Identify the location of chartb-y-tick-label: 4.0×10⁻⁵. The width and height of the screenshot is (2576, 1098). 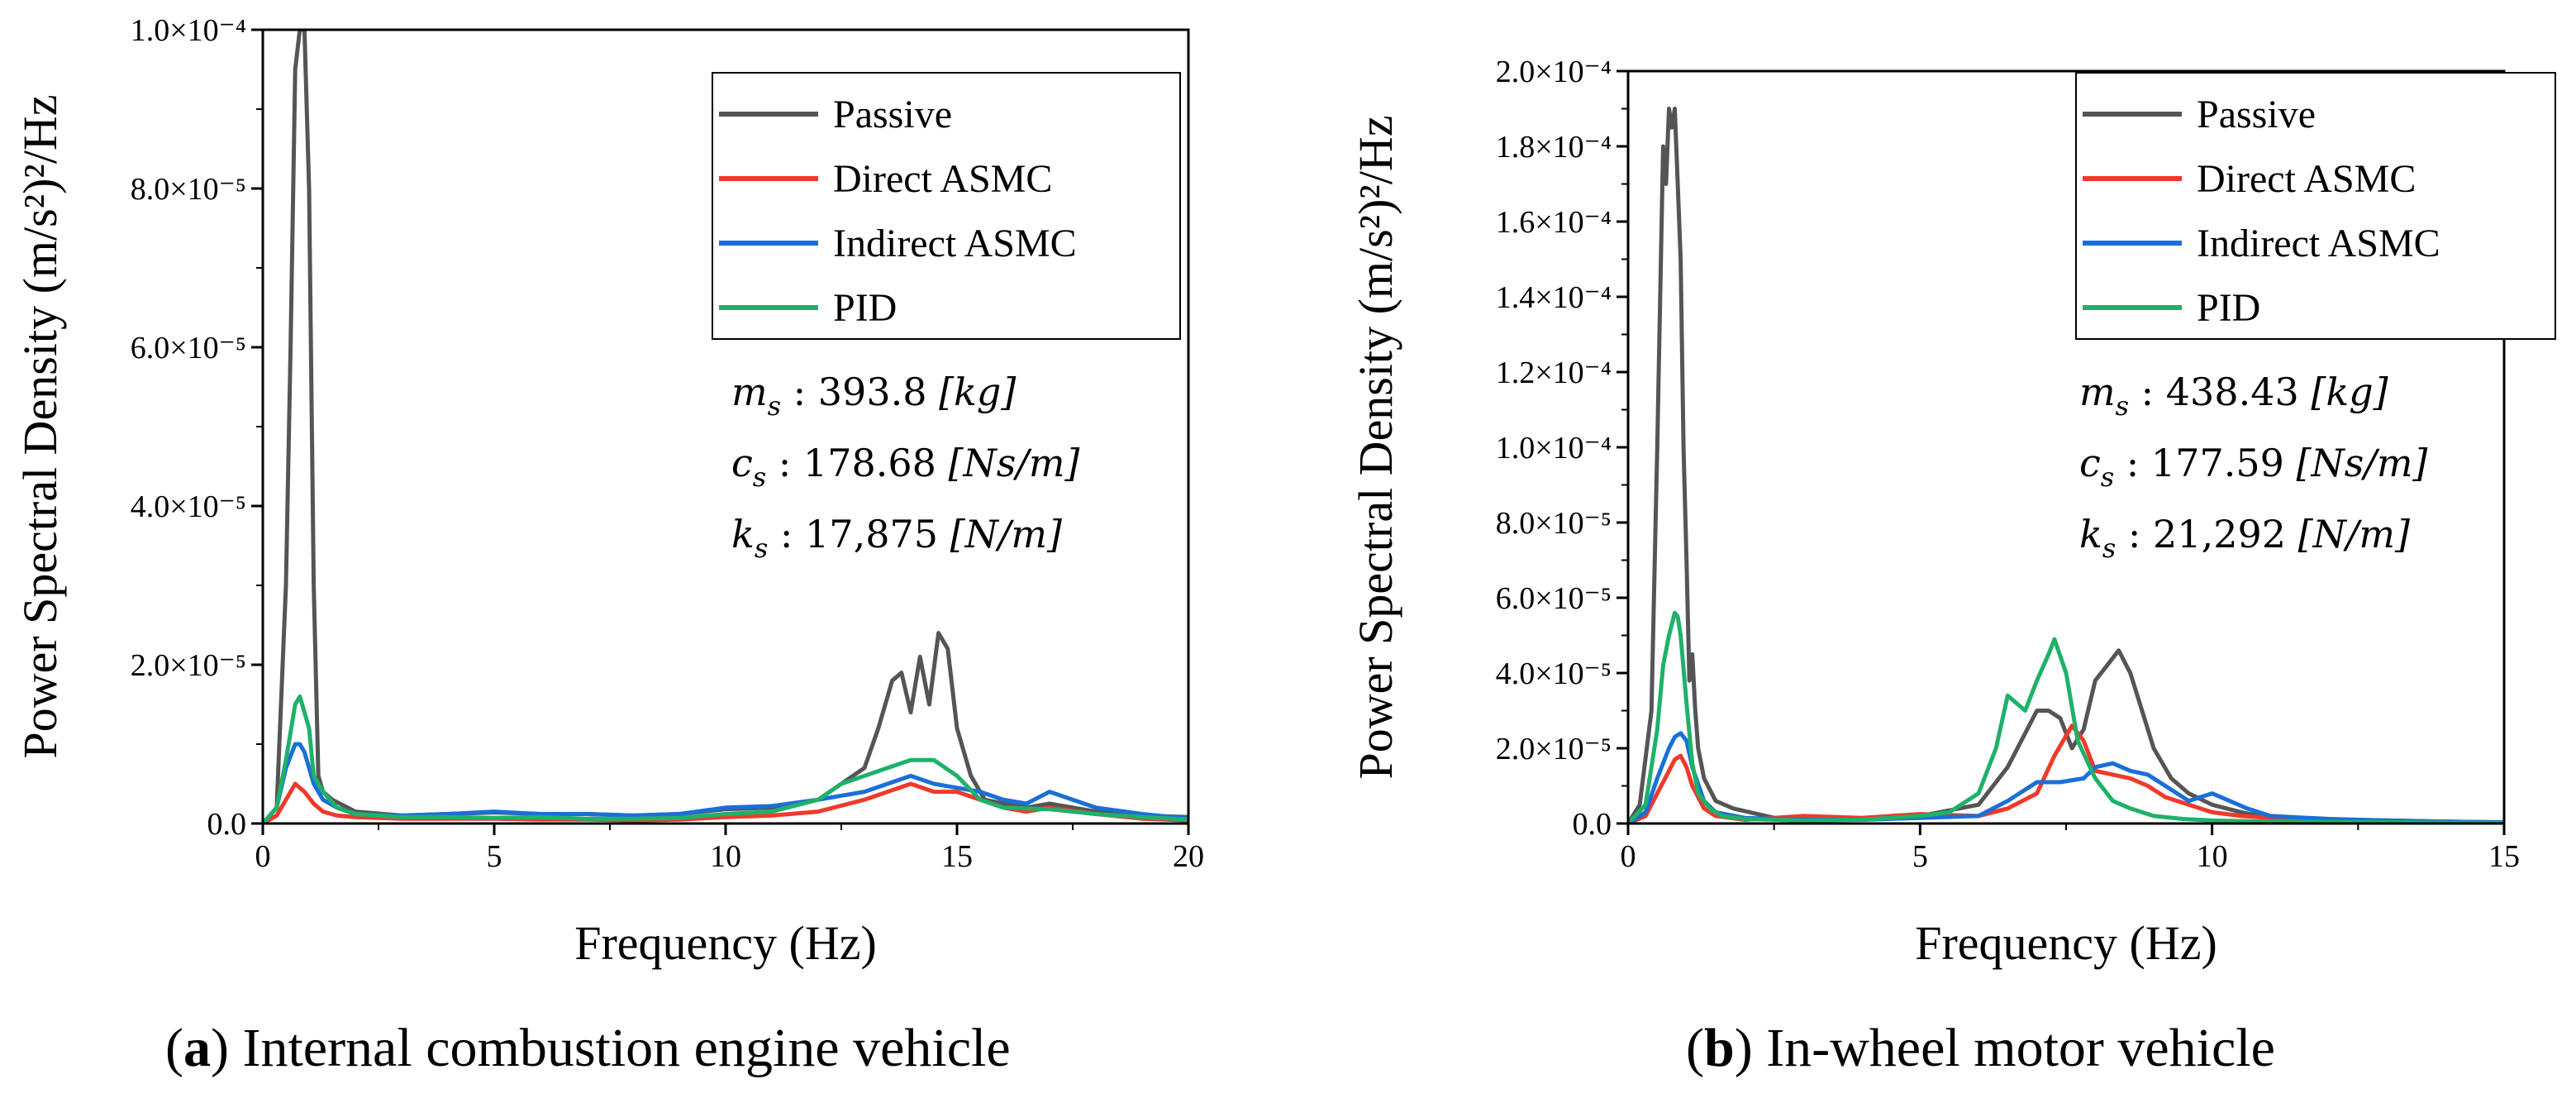
(1554, 673).